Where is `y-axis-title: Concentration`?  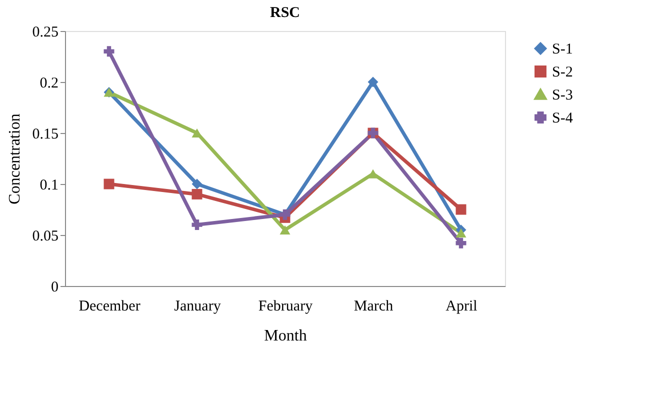 y-axis-title: Concentration is located at coordinates (15, 159).